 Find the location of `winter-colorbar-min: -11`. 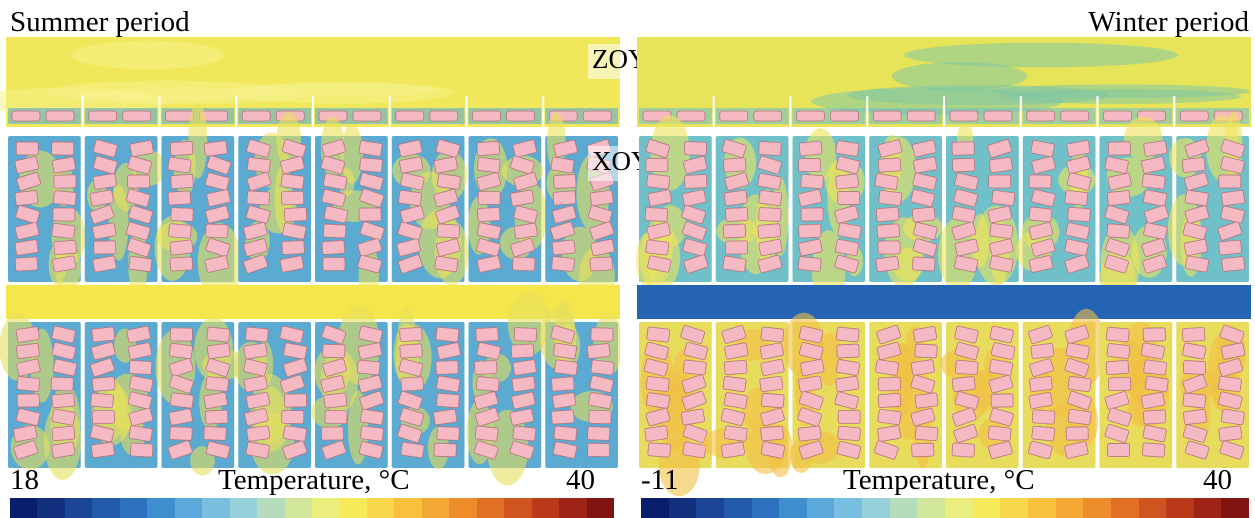

winter-colorbar-min: -11 is located at coordinates (660, 480).